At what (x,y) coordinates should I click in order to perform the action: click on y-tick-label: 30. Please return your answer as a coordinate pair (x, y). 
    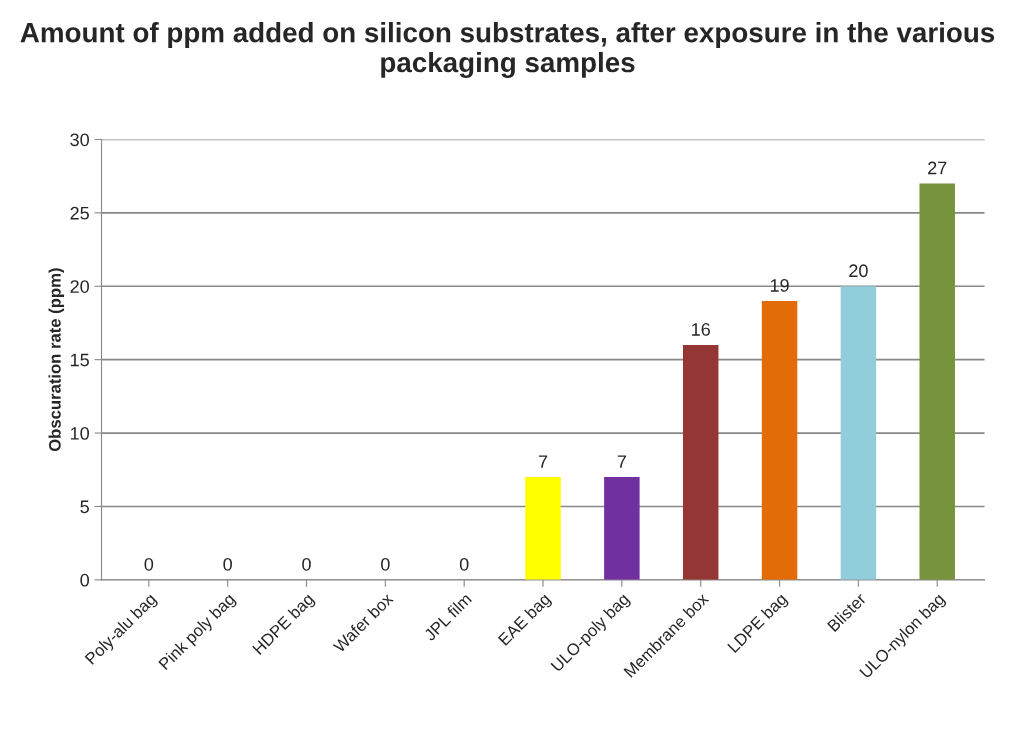
    Looking at the image, I should click on (79, 140).